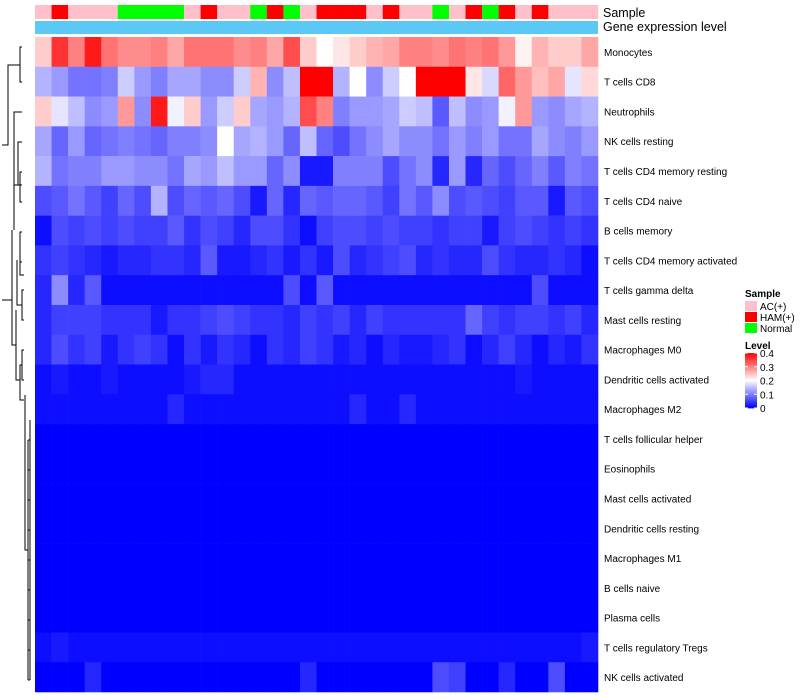 The image size is (800, 700). What do you see at coordinates (317, 12) in the screenshot?
I see `sample-annotation-bar` at bounding box center [317, 12].